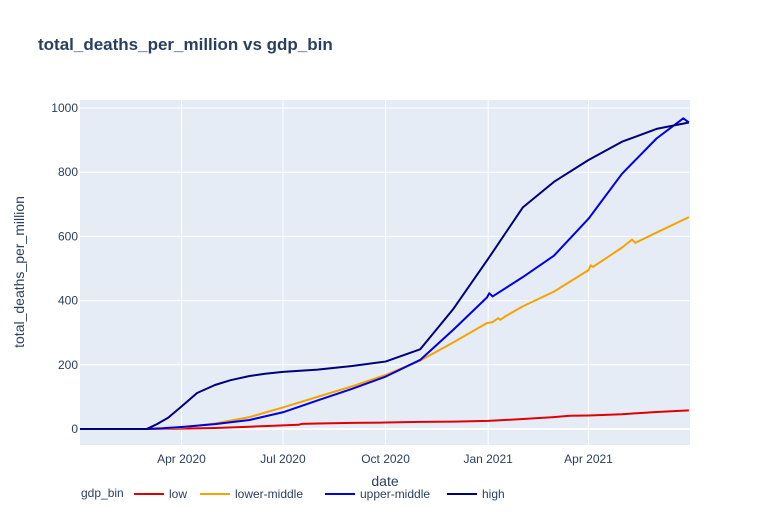 This screenshot has width=771, height=525. I want to click on legend-label-low: low, so click(178, 494).